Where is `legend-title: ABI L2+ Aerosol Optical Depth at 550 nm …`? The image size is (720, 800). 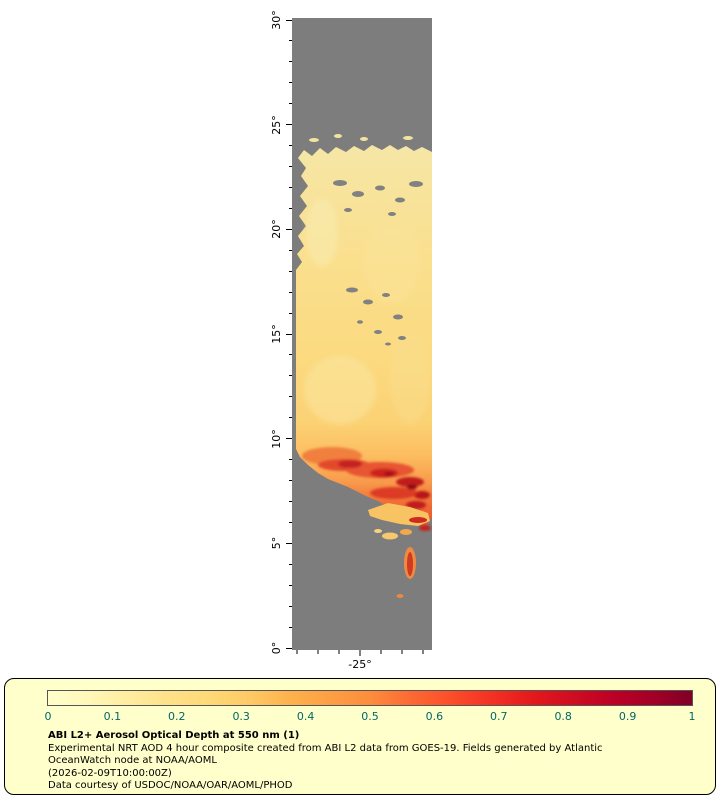 legend-title: ABI L2+ Aerosol Optical Depth at 550 nm … is located at coordinates (174, 735).